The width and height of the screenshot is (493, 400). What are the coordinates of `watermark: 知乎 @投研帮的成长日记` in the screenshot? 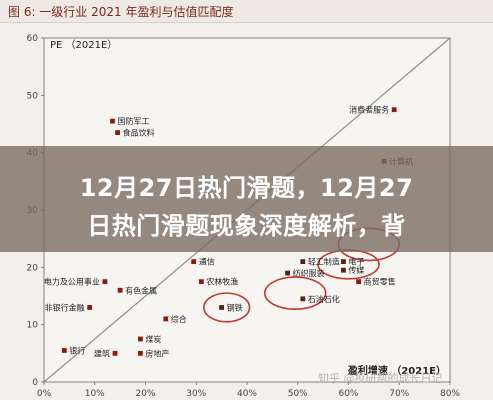 It's located at (380, 378).